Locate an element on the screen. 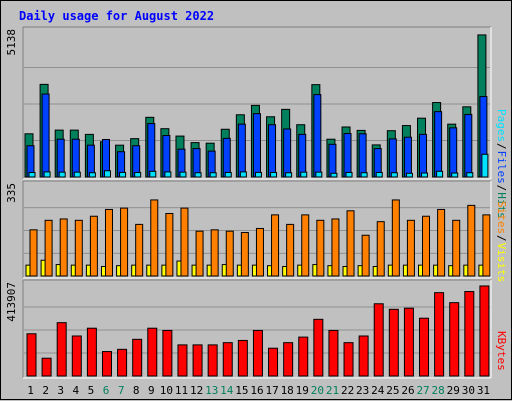 The height and width of the screenshot is (401, 512). x-tick-label: 26 is located at coordinates (407, 390).